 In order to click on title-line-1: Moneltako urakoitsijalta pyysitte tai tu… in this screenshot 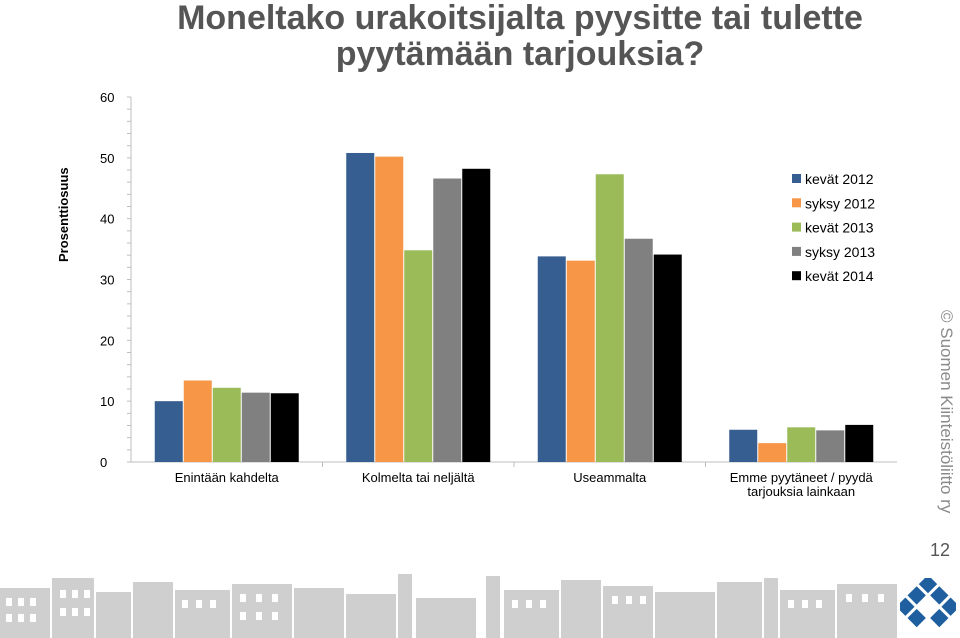, I will do `click(520, 18)`.